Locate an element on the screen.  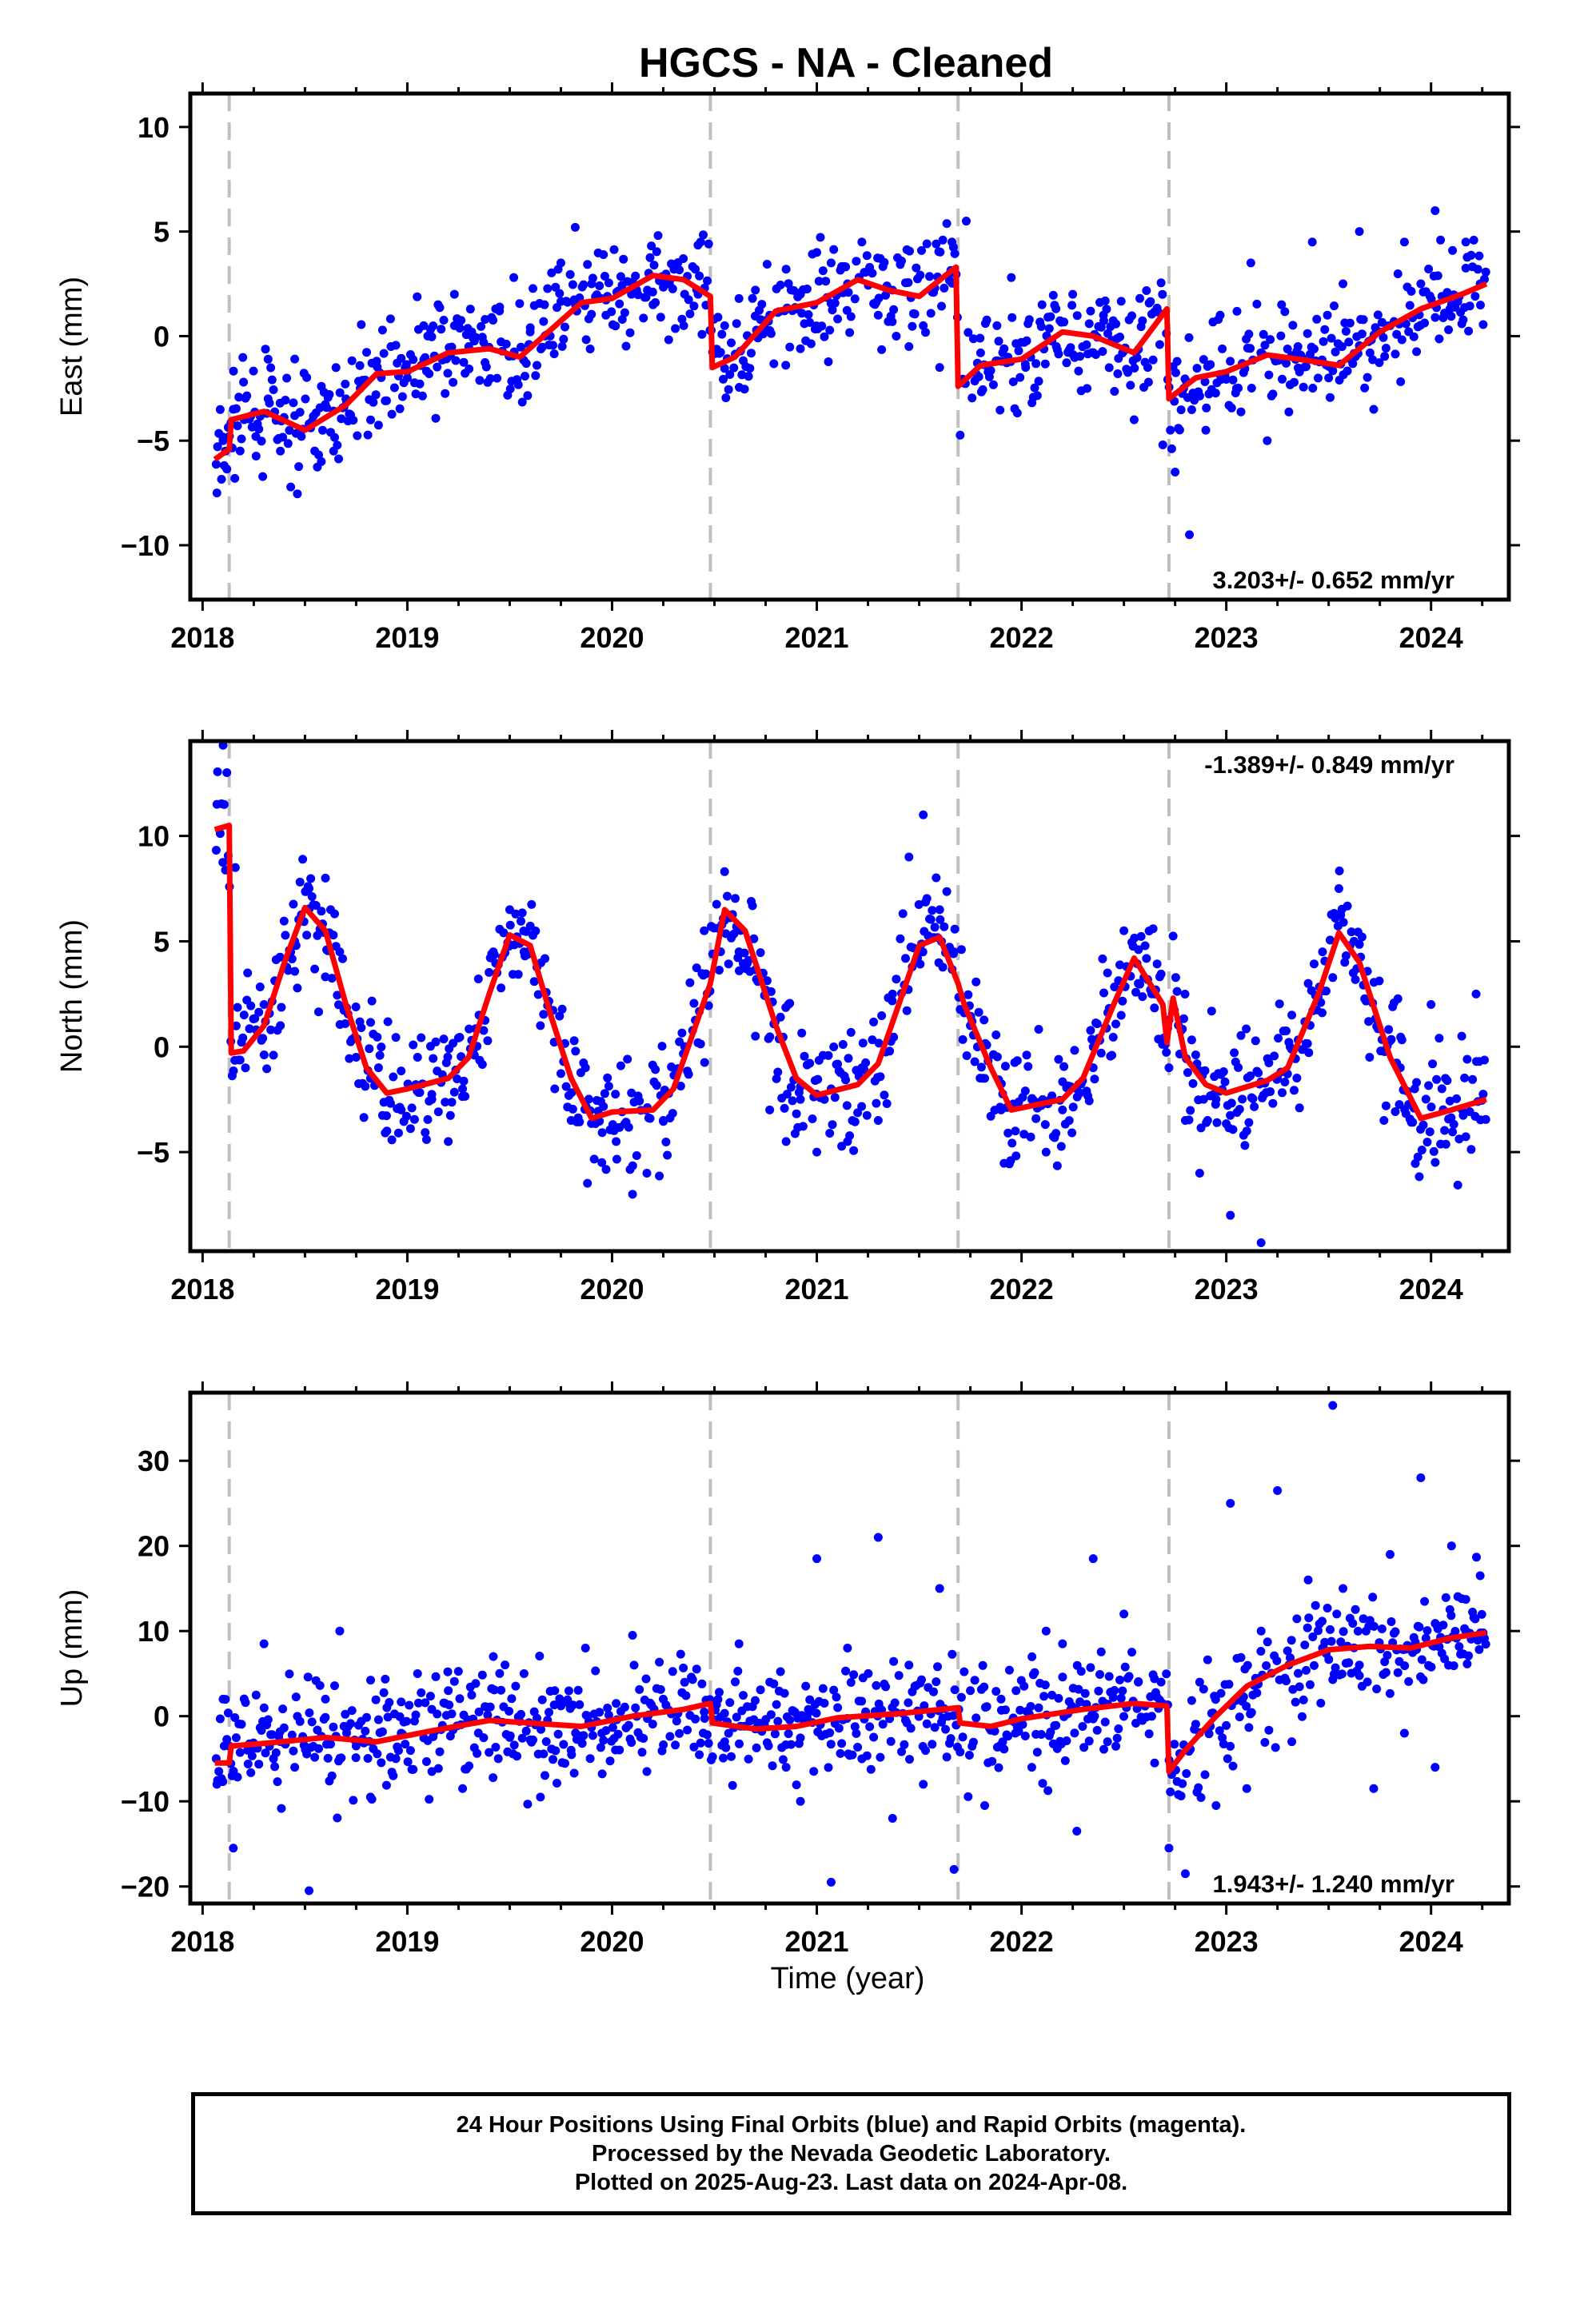
x-tick-label: 2022 is located at coordinates (1022, 1942).